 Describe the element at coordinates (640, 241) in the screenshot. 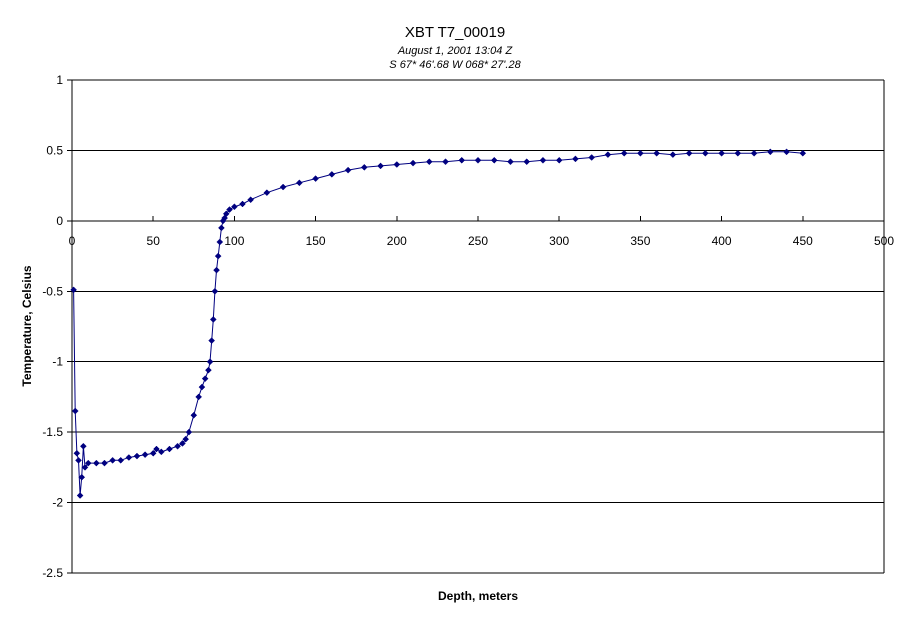

I see `x-tick-label-7: 350` at that location.